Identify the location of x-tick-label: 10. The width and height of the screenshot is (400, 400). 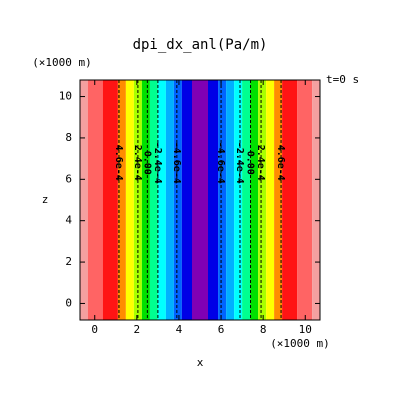
(305, 329).